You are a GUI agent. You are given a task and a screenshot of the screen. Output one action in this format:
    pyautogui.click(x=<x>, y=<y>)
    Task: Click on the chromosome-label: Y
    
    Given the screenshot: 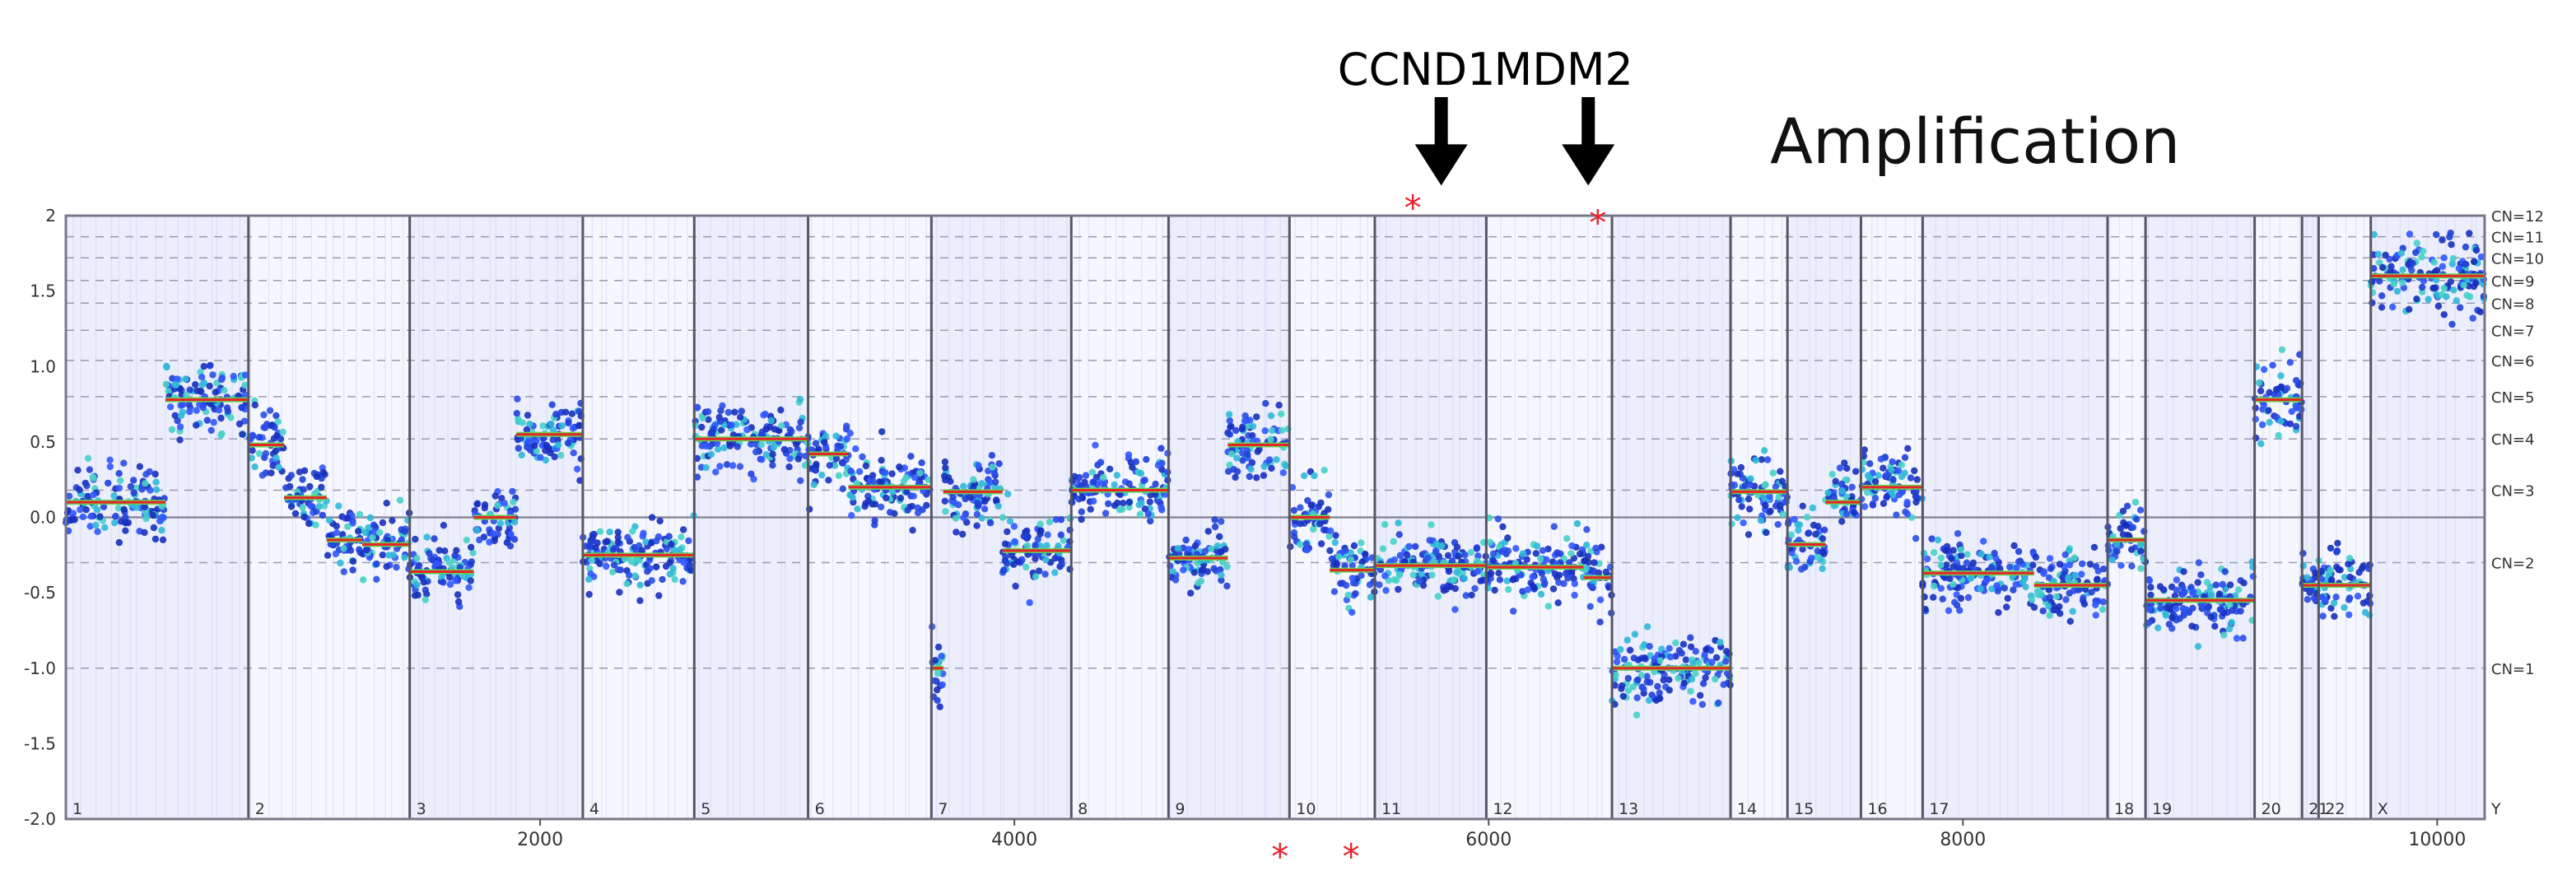 What is the action you would take?
    pyautogui.click(x=2495, y=809)
    